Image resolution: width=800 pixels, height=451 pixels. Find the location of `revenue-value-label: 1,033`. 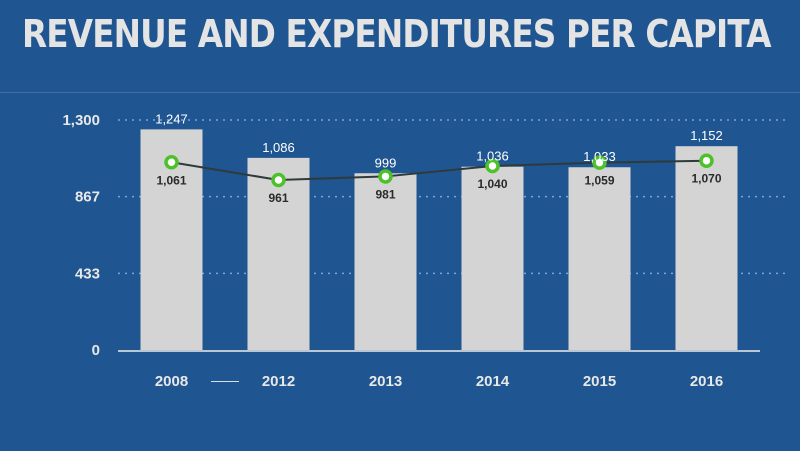

revenue-value-label: 1,033 is located at coordinates (599, 156).